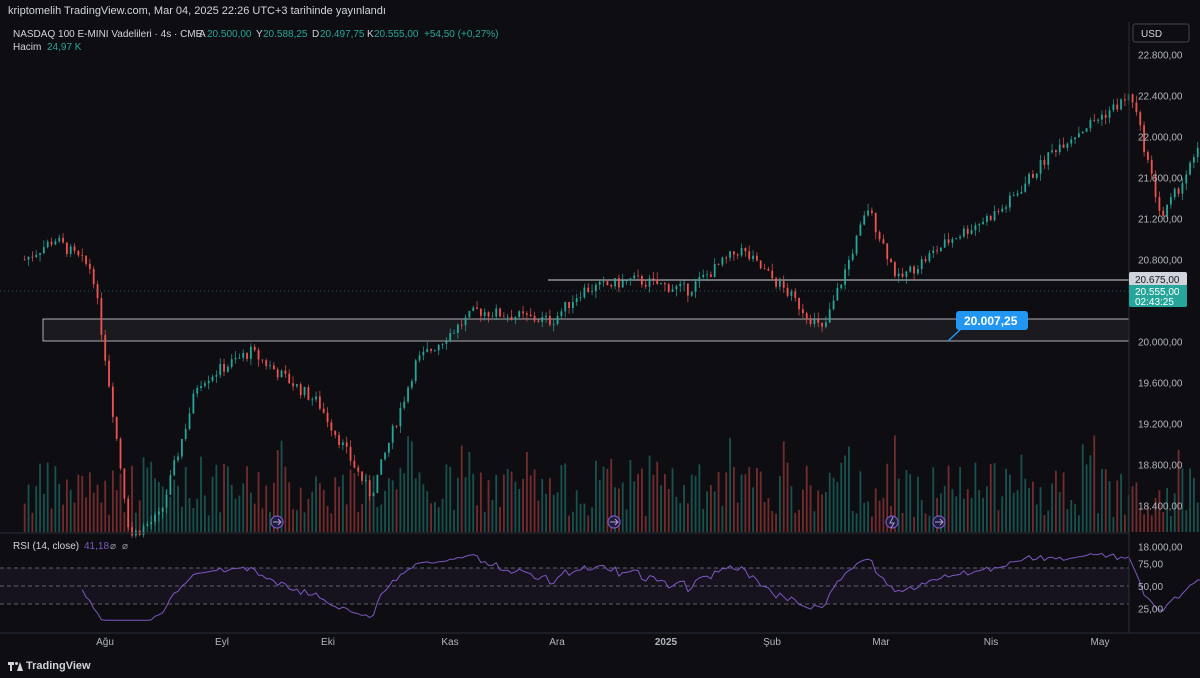 Image resolution: width=1200 pixels, height=678 pixels. Describe the element at coordinates (1150, 565) in the screenshot. I see `rsi-tick: 75,00` at that location.